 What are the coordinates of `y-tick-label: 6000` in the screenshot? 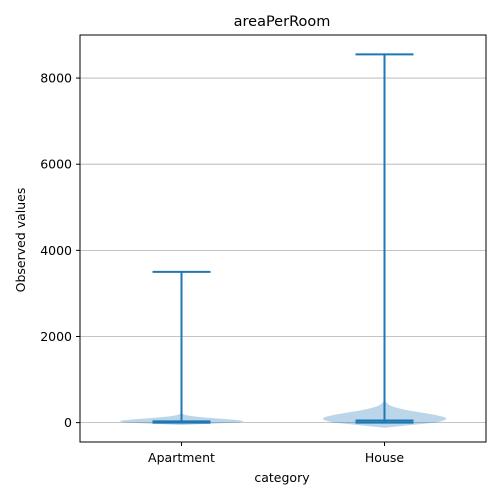 It's located at (56, 164).